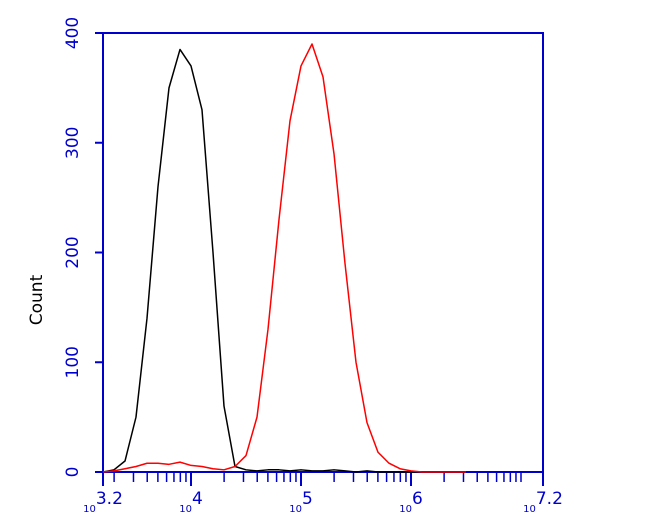 The image size is (650, 520). I want to click on x-tick-label: 10⁴, so click(191, 502).